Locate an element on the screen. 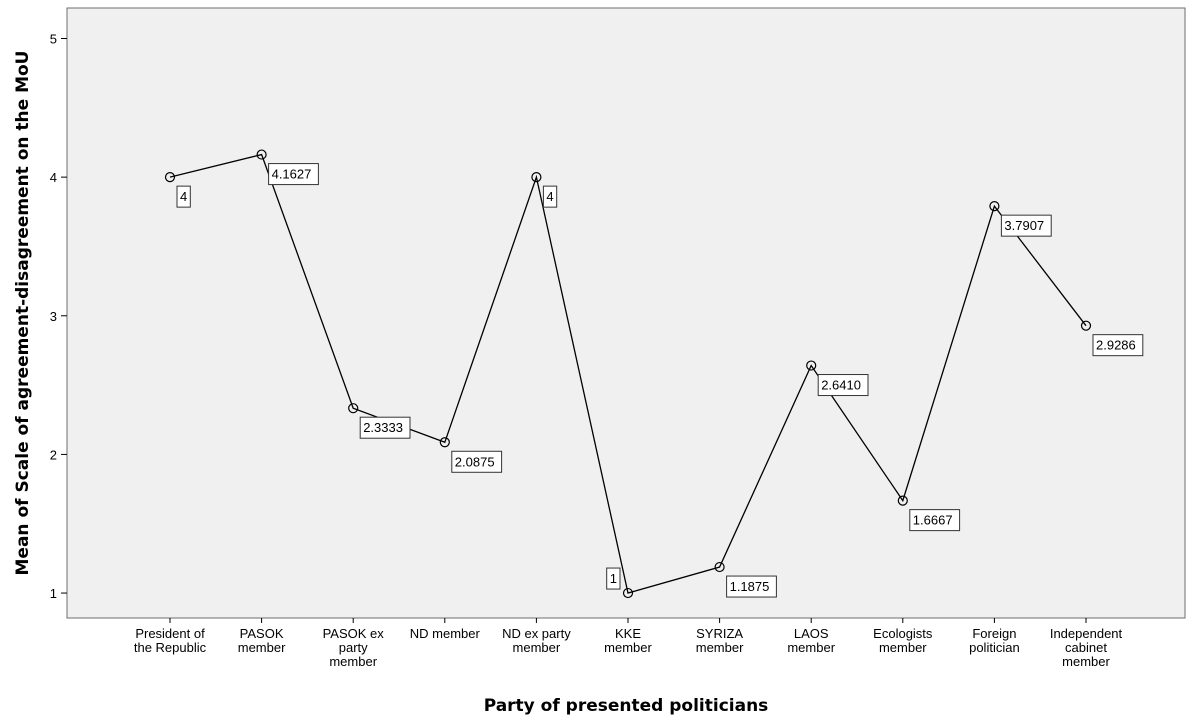  data-label-text: 2.6410 is located at coordinates (841, 385).